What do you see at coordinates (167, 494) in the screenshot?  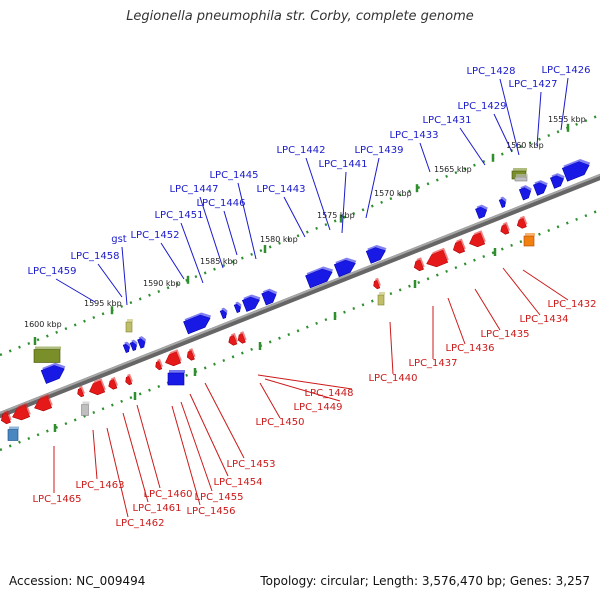 I see `minus-gene-label: LPC_1460` at bounding box center [167, 494].